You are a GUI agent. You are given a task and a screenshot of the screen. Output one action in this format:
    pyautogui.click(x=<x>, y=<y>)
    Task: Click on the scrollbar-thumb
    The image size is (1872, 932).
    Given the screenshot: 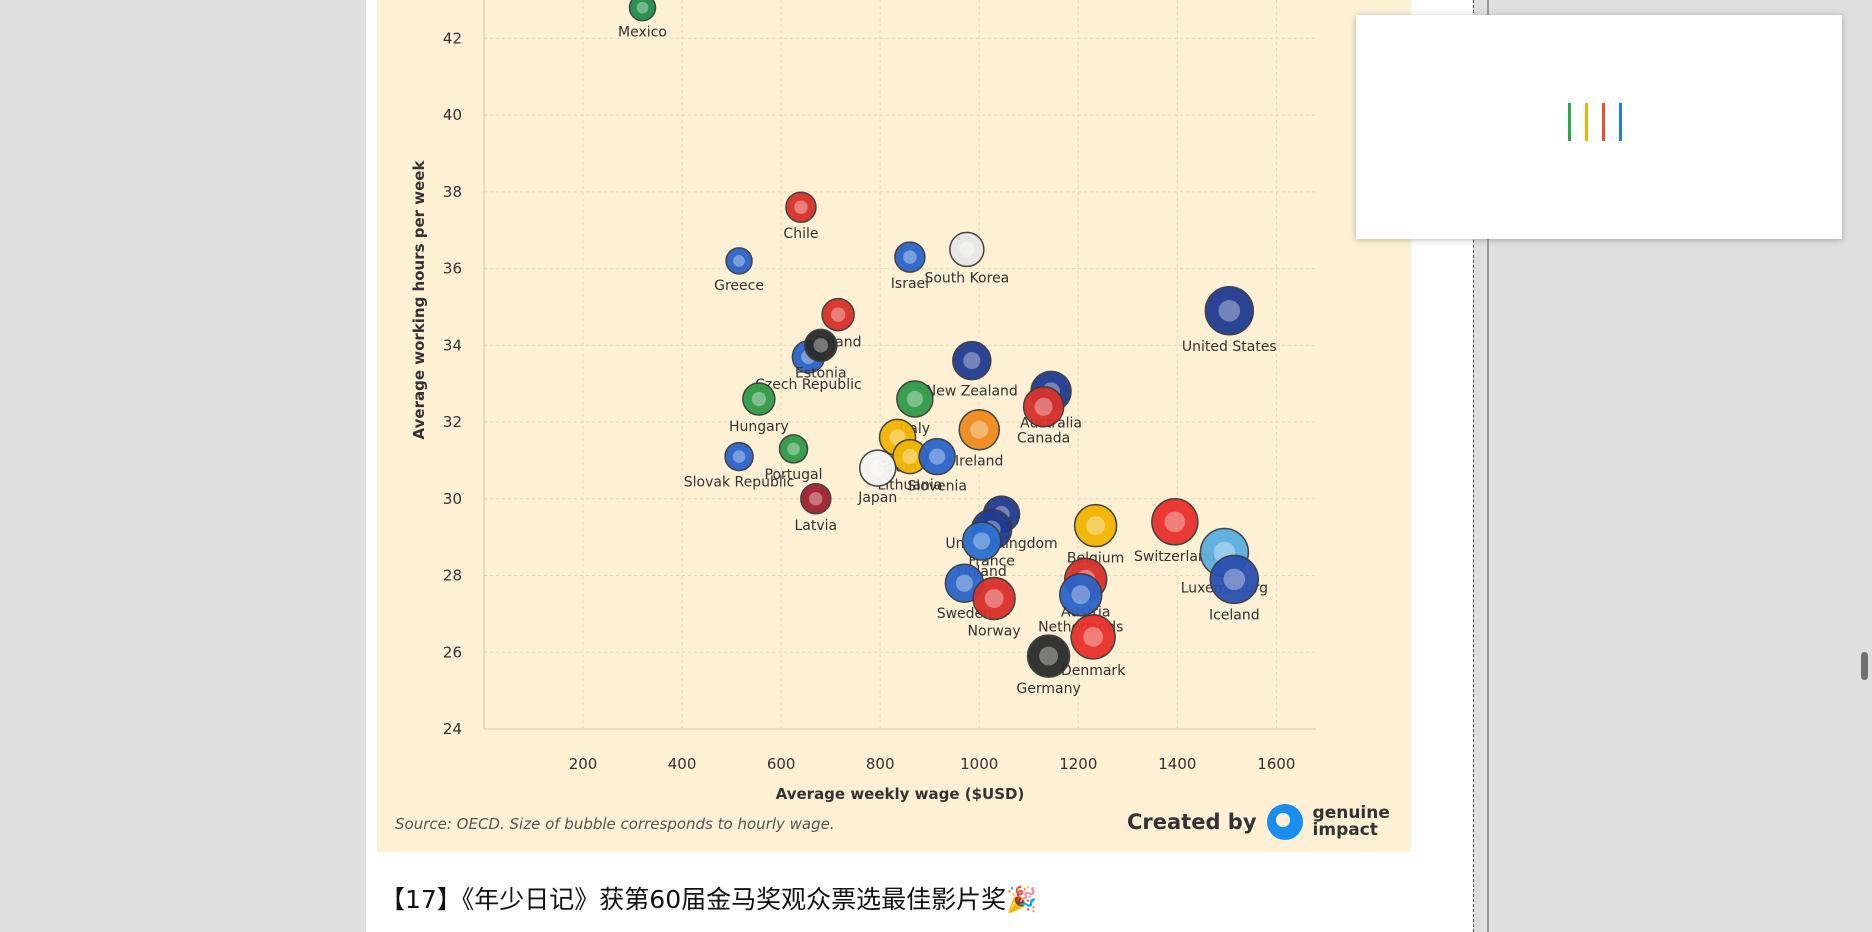 What is the action you would take?
    pyautogui.click(x=1864, y=666)
    